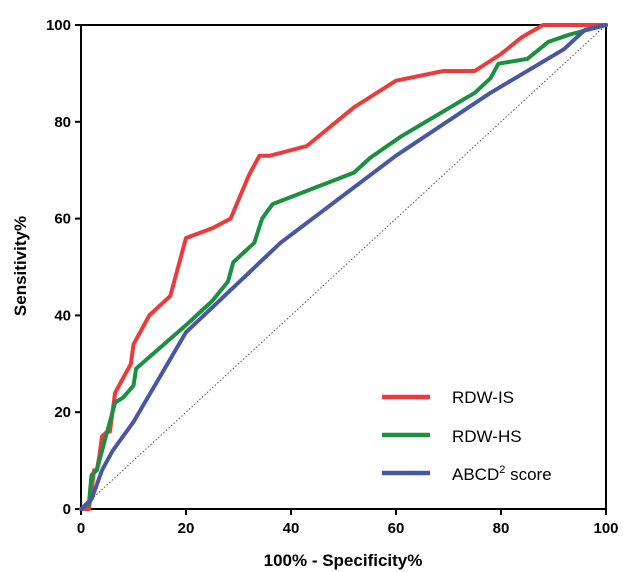  What do you see at coordinates (343, 560) in the screenshot?
I see `x-axis-title: 100% - Specificity%` at bounding box center [343, 560].